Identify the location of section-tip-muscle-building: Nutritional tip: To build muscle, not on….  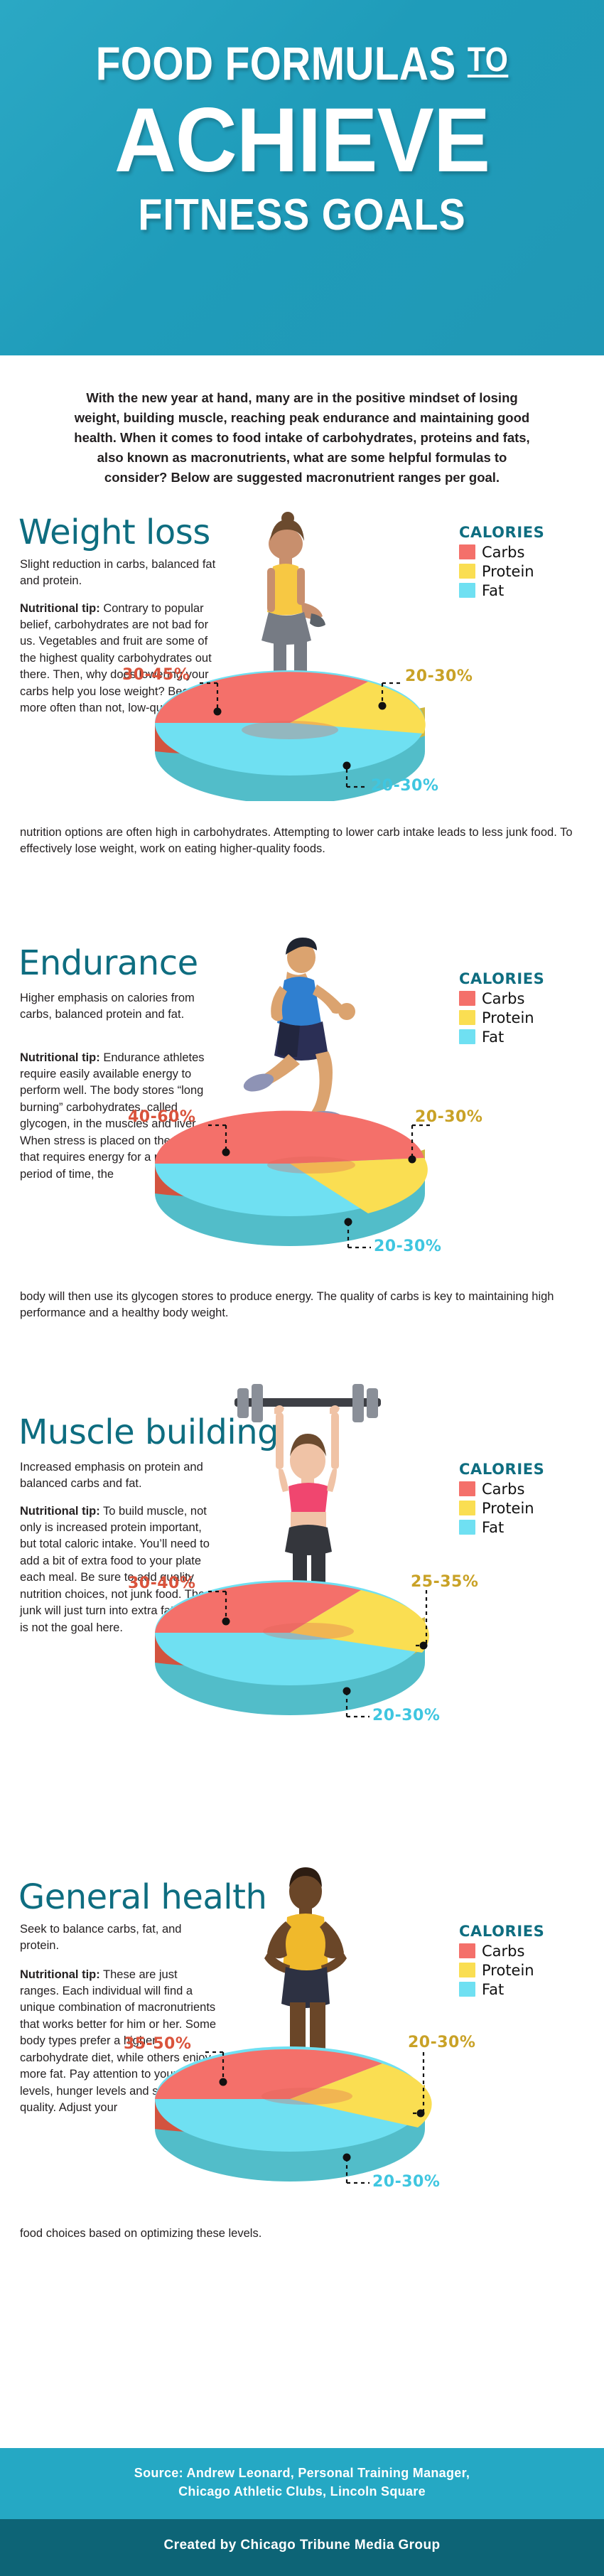
(118, 1569).